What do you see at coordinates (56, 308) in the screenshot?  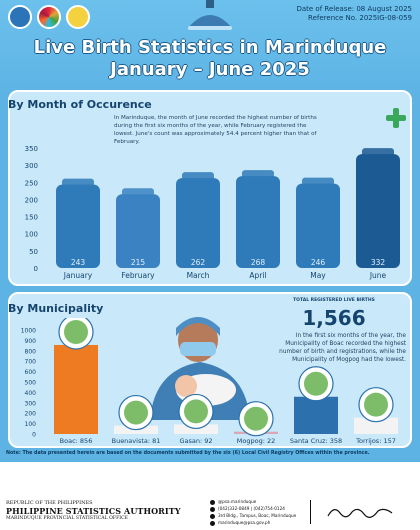 I see `municipality-section-heading: By Municipality` at bounding box center [56, 308].